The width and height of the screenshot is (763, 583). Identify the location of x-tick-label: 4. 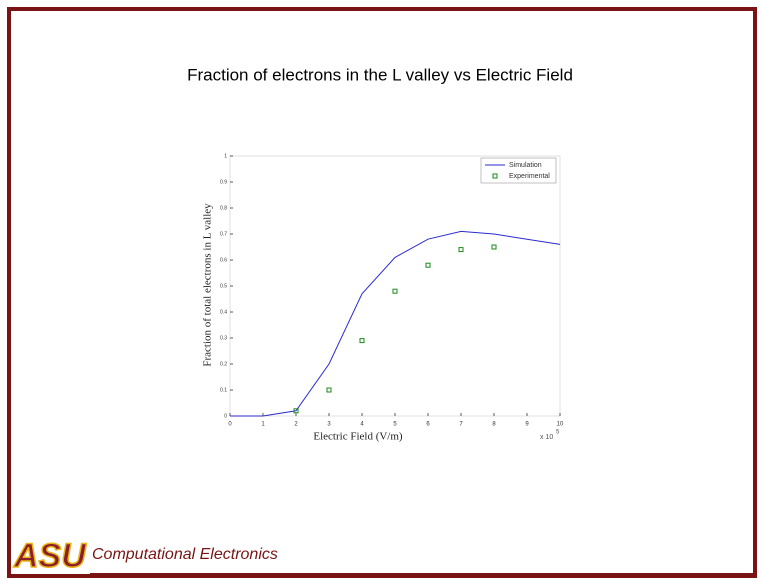
(362, 425).